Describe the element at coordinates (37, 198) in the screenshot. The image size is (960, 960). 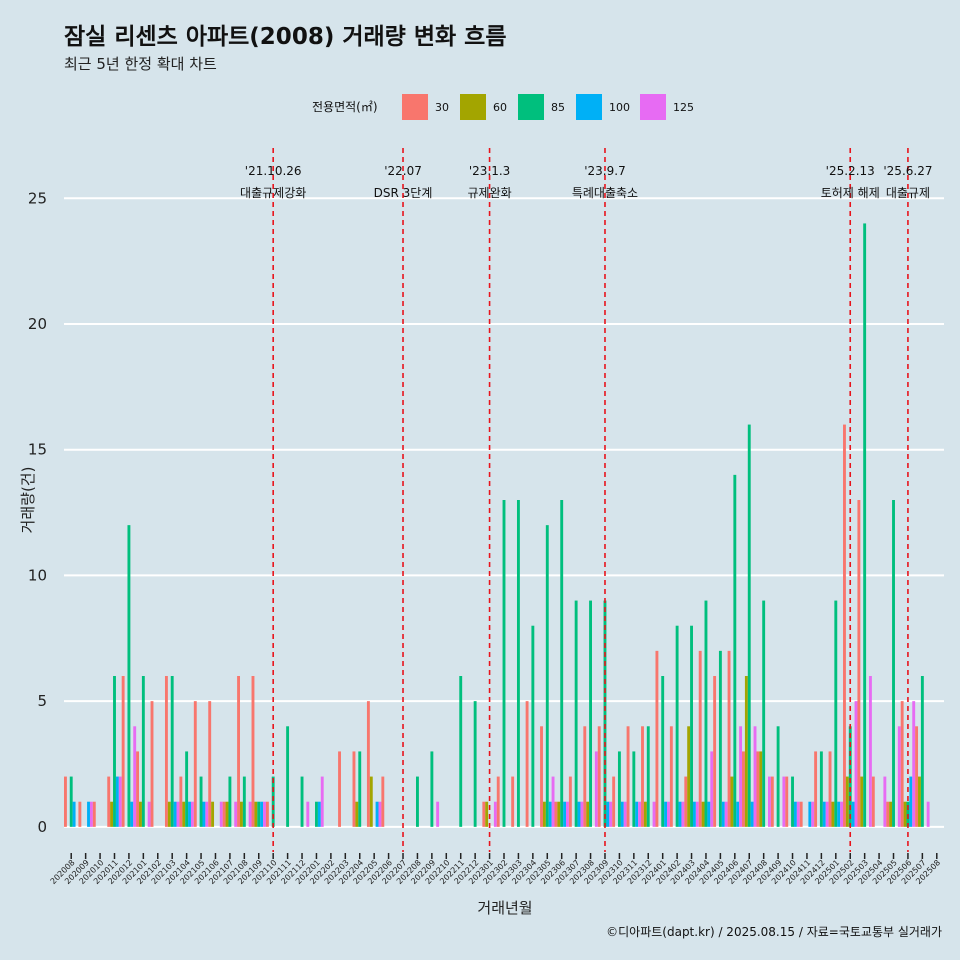
I see `y-tick-label: 25` at that location.